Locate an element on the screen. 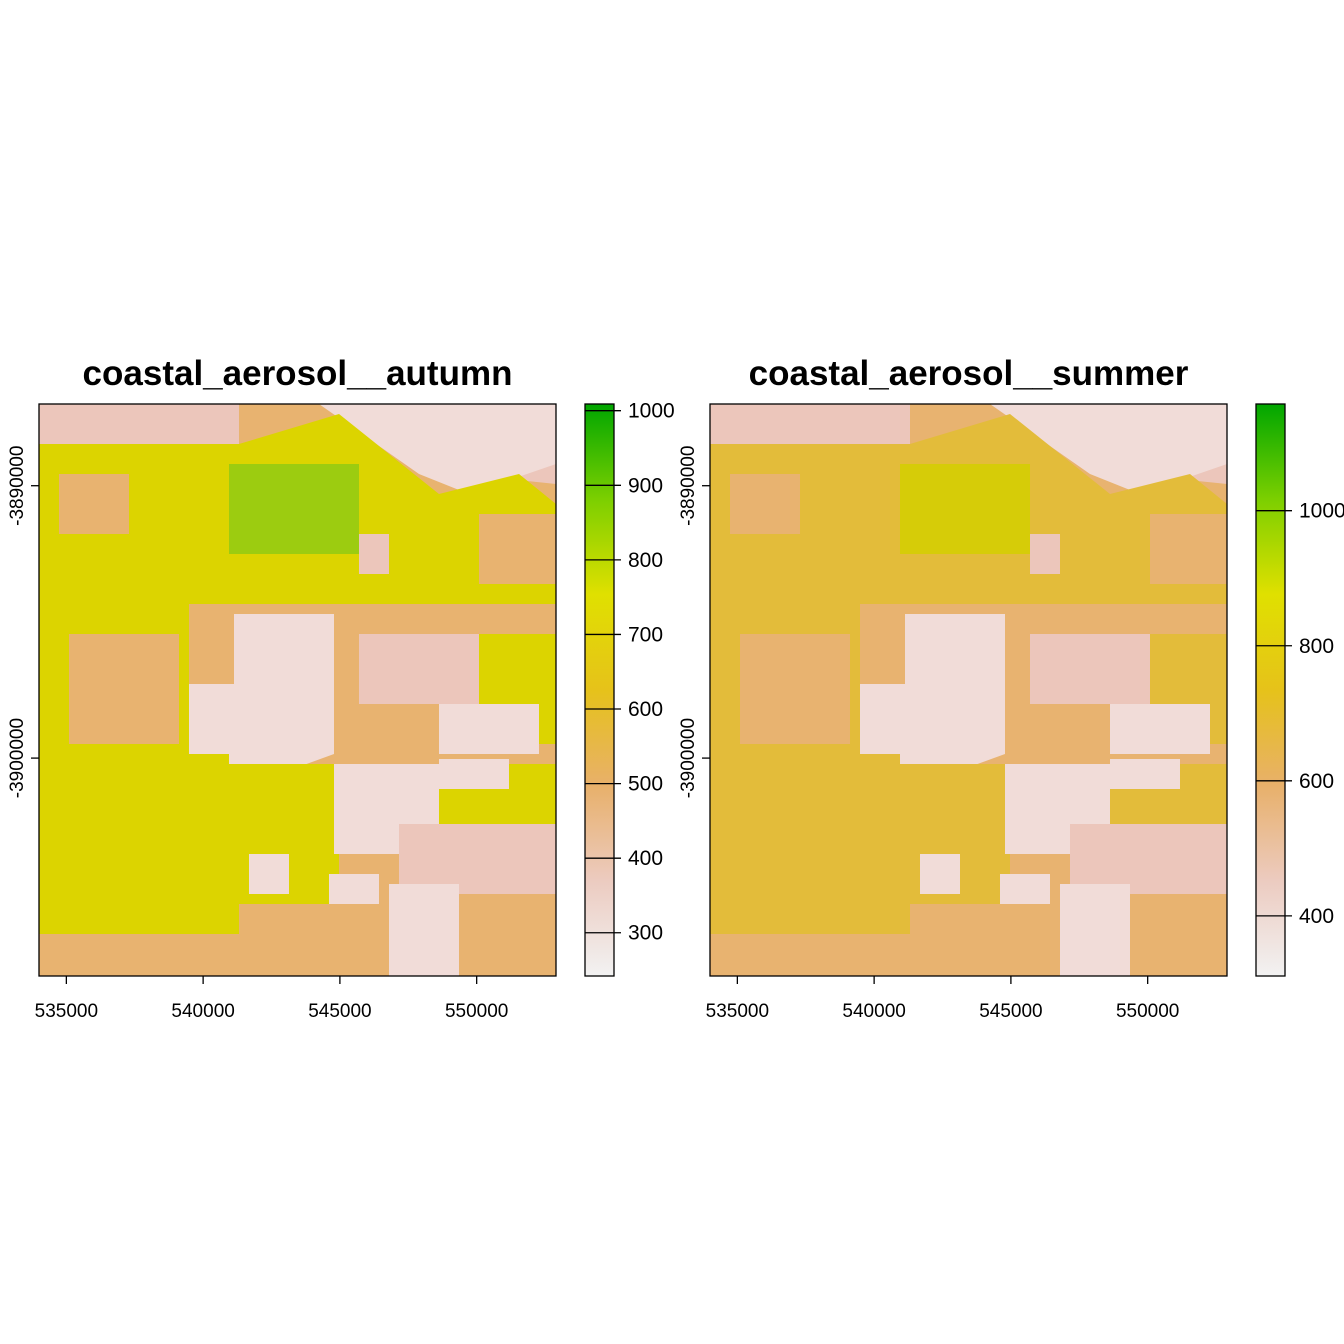  legend-tick-label: 500 is located at coordinates (645, 784).